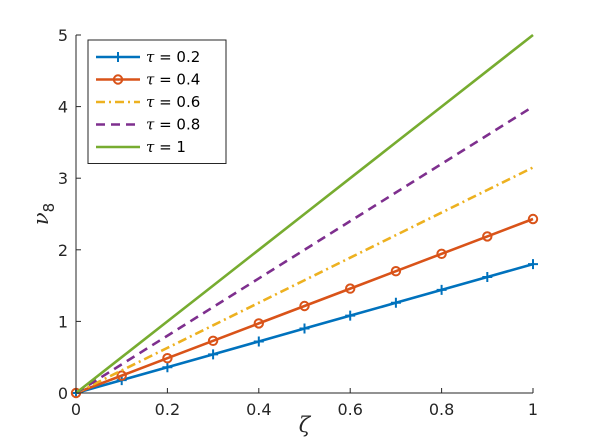 The width and height of the screenshot is (589, 442). I want to click on legend-label: τ = 0.6, so click(173, 102).